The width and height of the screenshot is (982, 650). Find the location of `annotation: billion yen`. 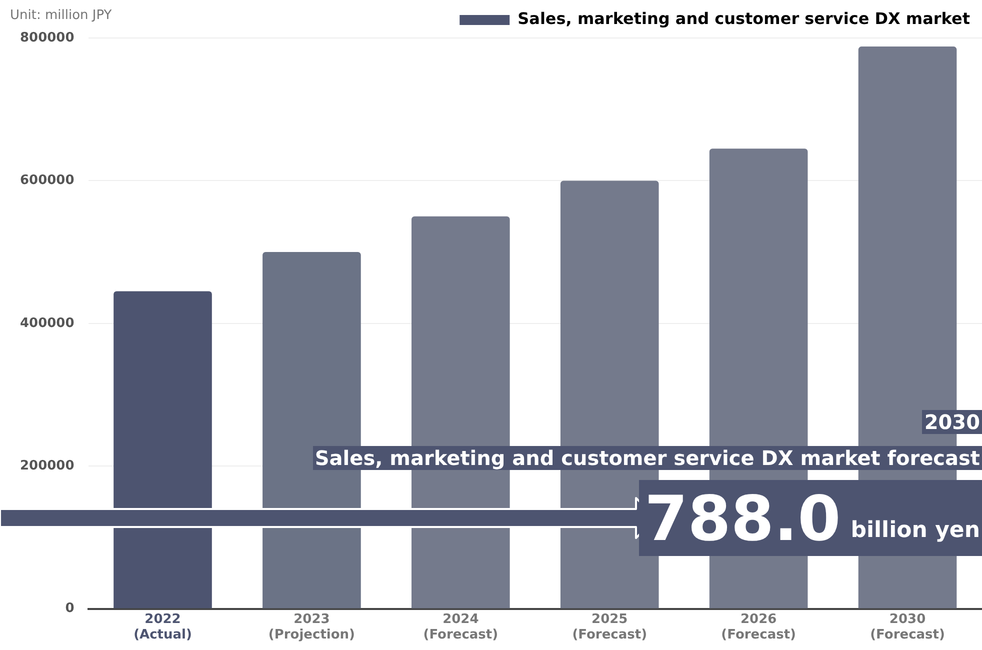

annotation: billion yen is located at coordinates (915, 530).